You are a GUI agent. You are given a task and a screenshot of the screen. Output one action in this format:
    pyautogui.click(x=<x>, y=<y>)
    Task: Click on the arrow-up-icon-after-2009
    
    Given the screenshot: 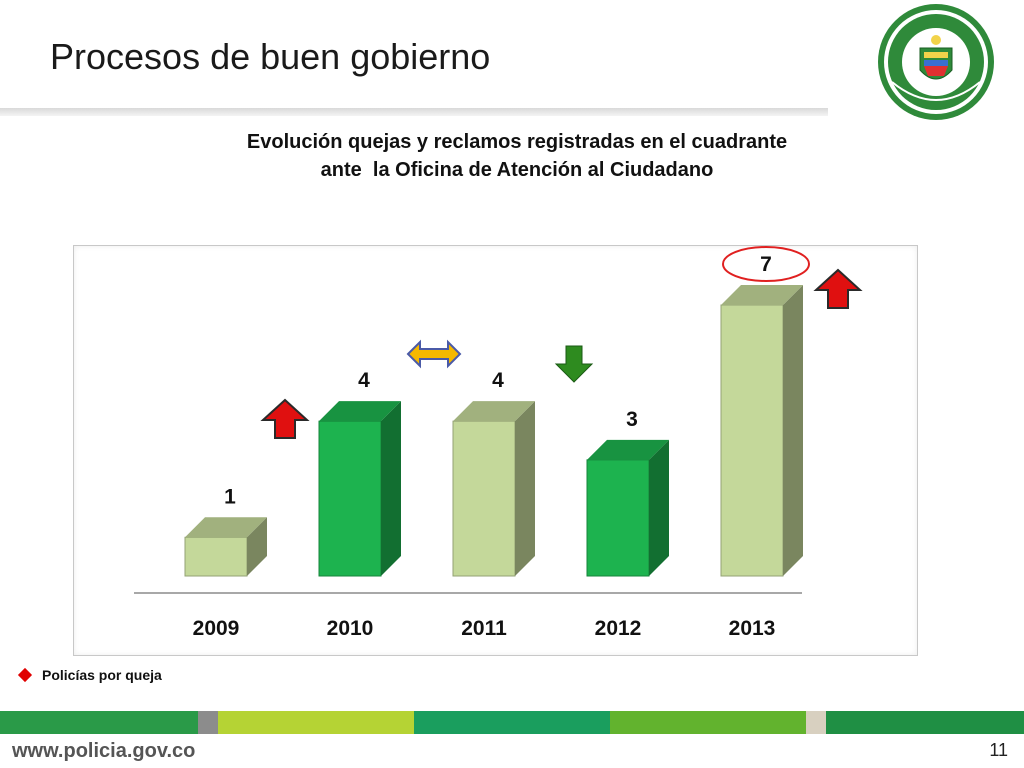 What is the action you would take?
    pyautogui.click(x=285, y=418)
    